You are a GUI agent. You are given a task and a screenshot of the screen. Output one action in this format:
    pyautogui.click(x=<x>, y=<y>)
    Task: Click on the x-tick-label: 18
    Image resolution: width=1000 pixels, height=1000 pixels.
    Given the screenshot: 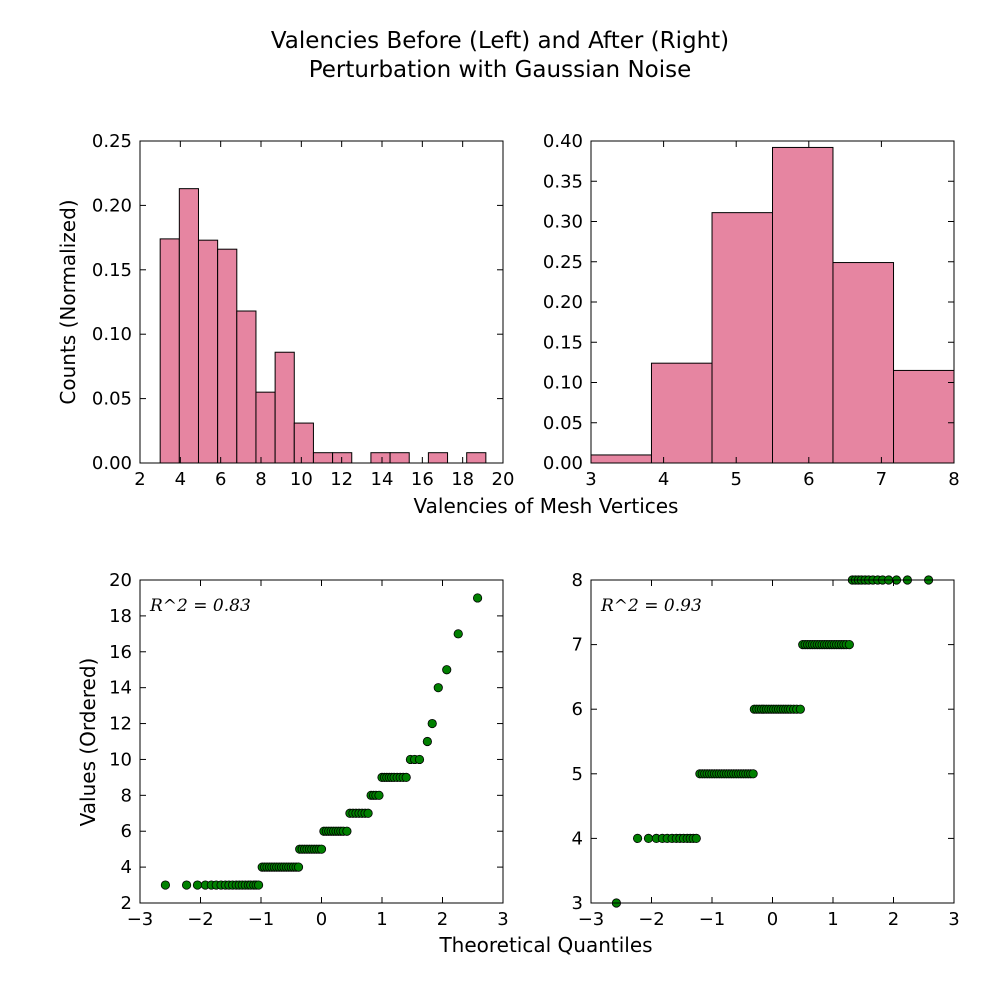 What is the action you would take?
    pyautogui.click(x=462, y=479)
    